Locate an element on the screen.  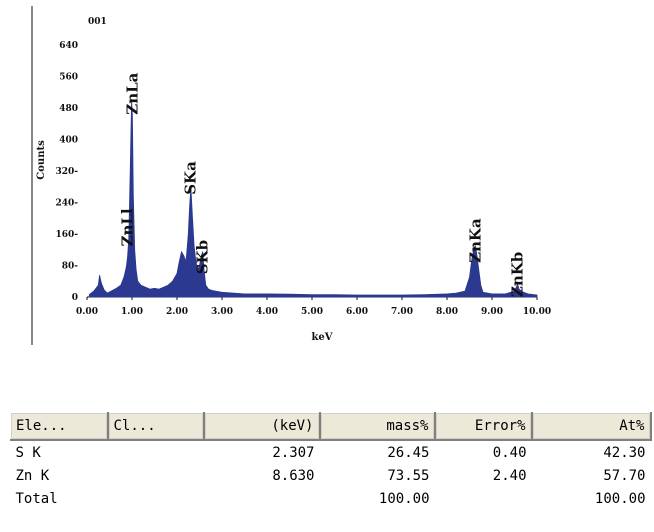
y-tick-label: 640 is located at coordinates (68, 46).